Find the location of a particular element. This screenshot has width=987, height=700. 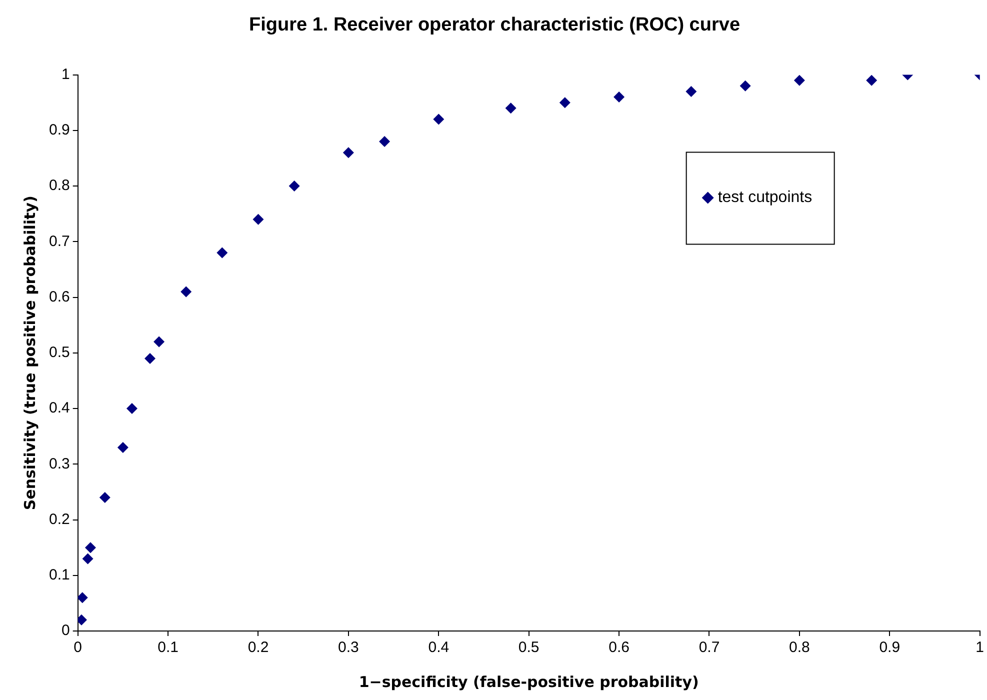

y-tick-label: 0.3 is located at coordinates (59, 463).